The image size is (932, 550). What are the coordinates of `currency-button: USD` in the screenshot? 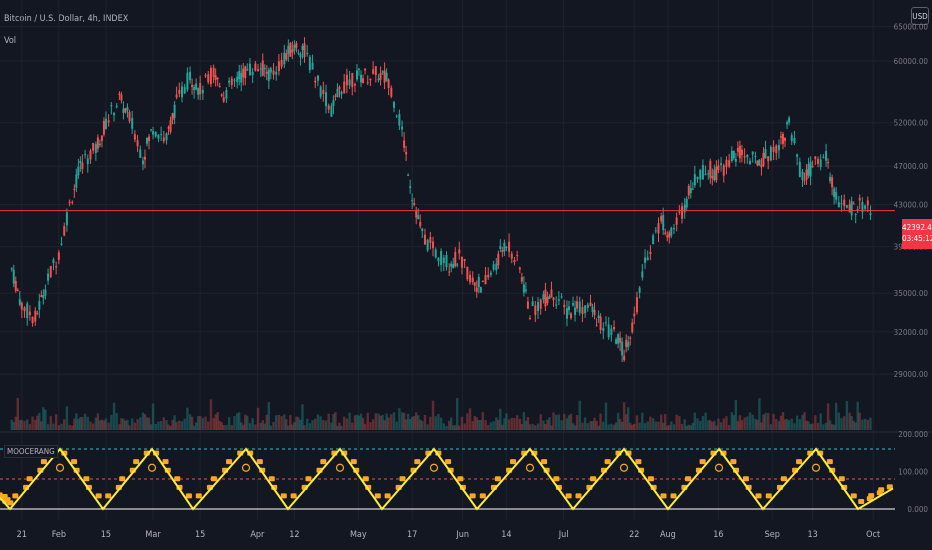 It's located at (920, 16).